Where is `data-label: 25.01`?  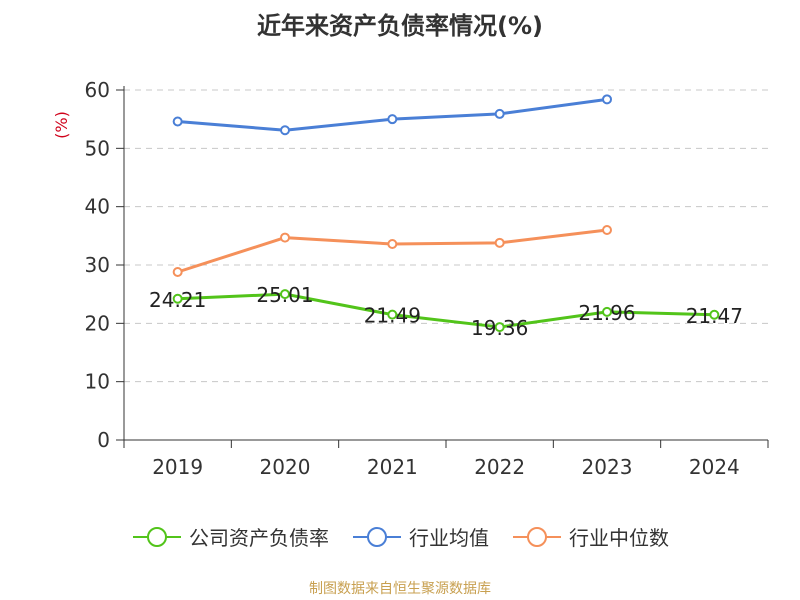
data-label: 25.01 is located at coordinates (284, 295).